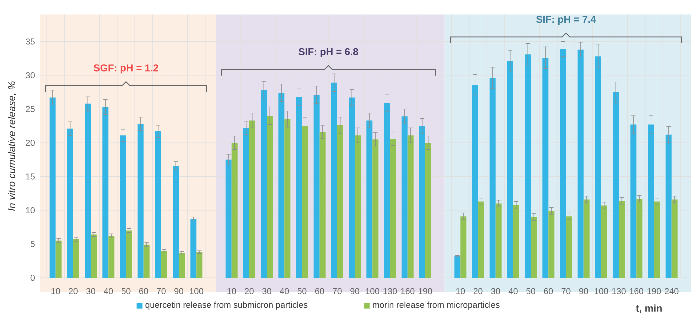  I want to click on y-tick-label: 10, so click(30, 210).